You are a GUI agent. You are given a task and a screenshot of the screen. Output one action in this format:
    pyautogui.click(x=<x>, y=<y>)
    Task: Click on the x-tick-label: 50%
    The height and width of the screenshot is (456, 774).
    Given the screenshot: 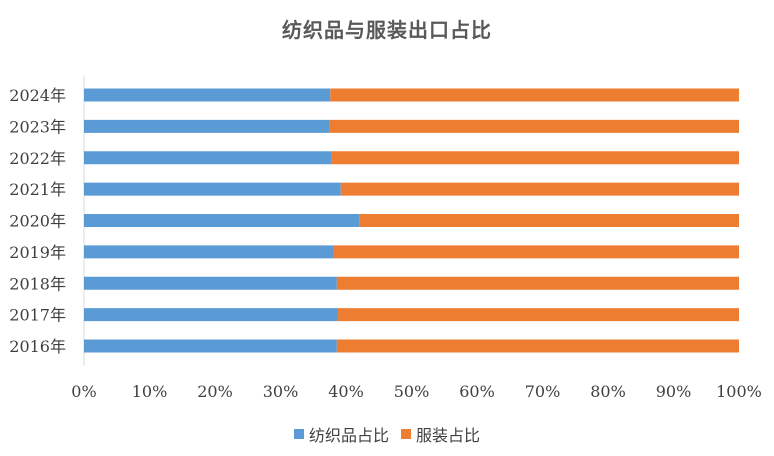 What is the action you would take?
    pyautogui.click(x=412, y=391)
    